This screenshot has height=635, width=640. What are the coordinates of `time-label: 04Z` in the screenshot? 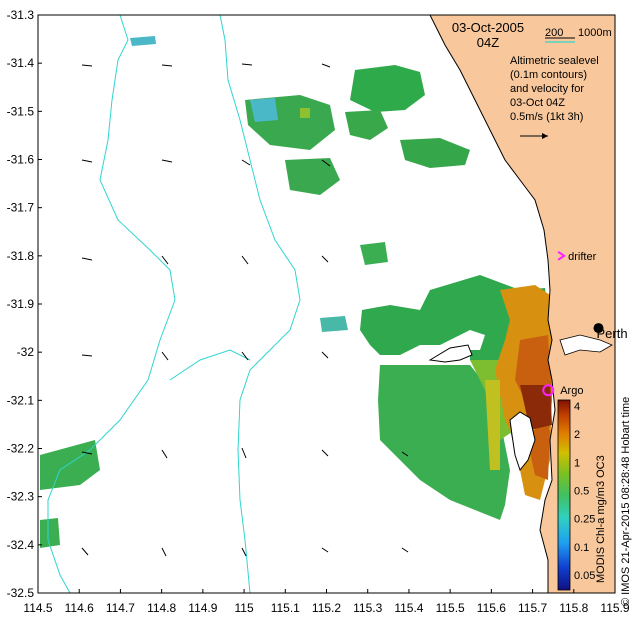 It's located at (488, 42).